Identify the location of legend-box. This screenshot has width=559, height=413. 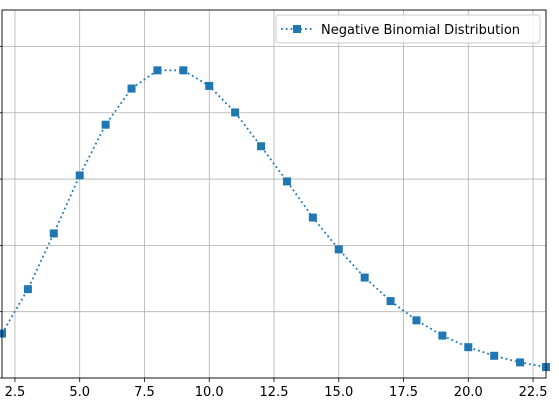
(408, 29).